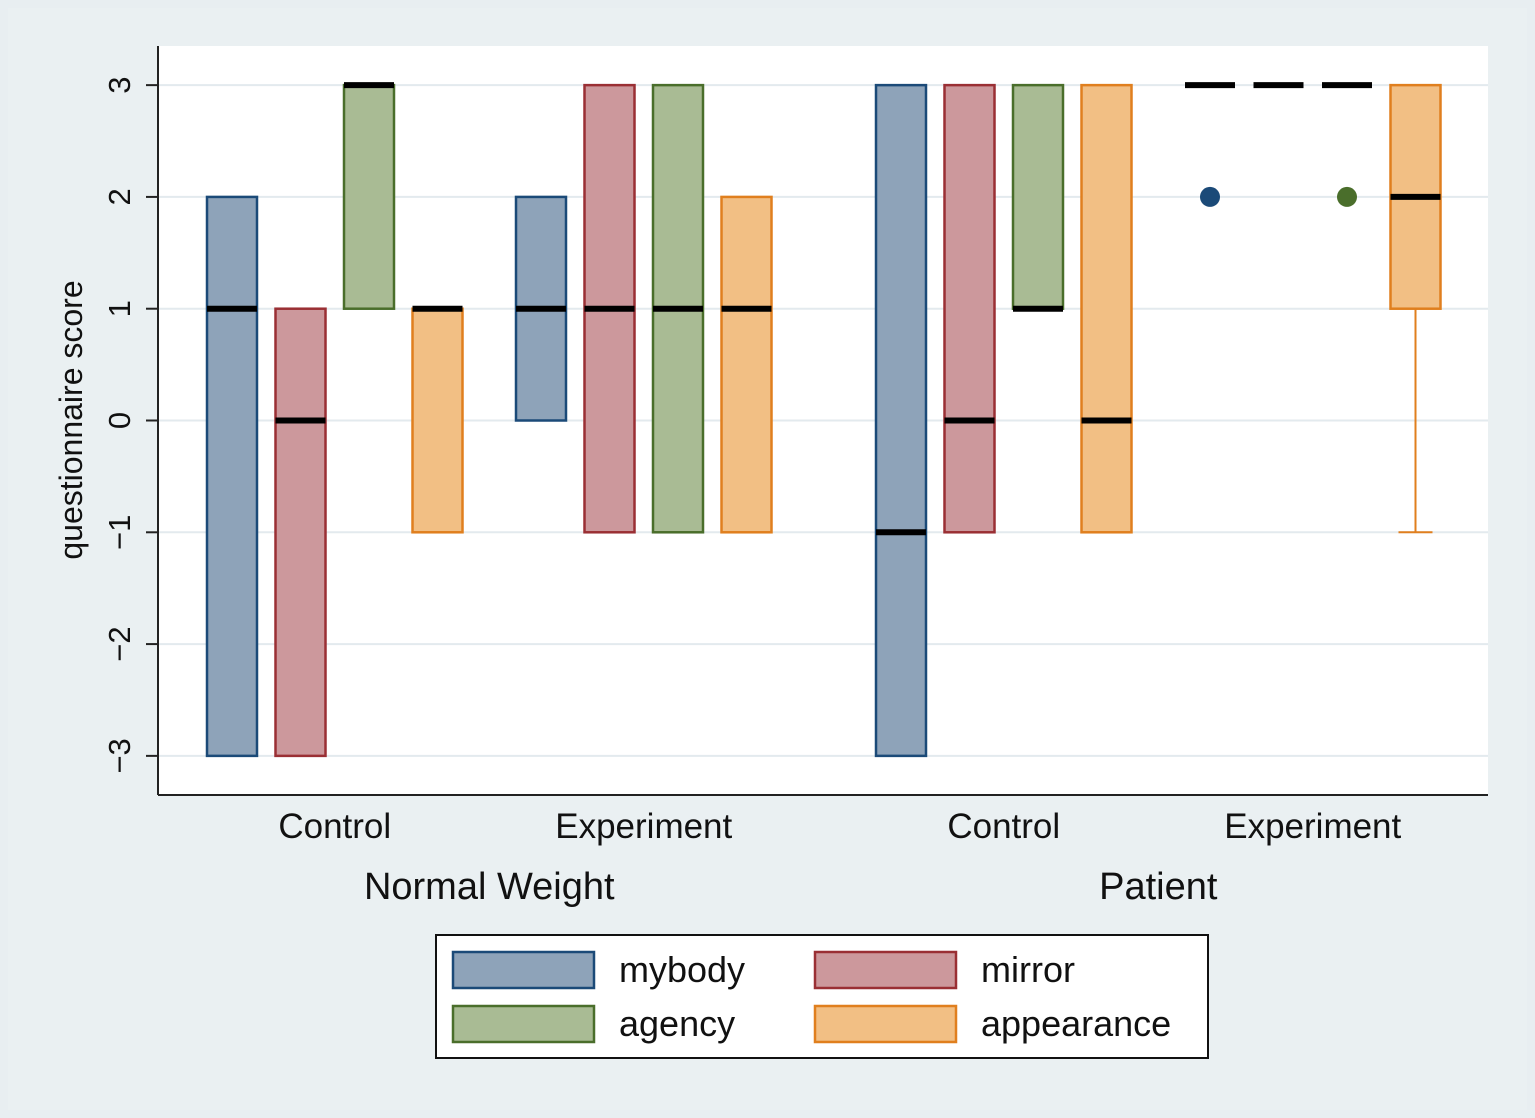 The width and height of the screenshot is (1535, 1118). I want to click on y-tick-label: 3, so click(119, 85).